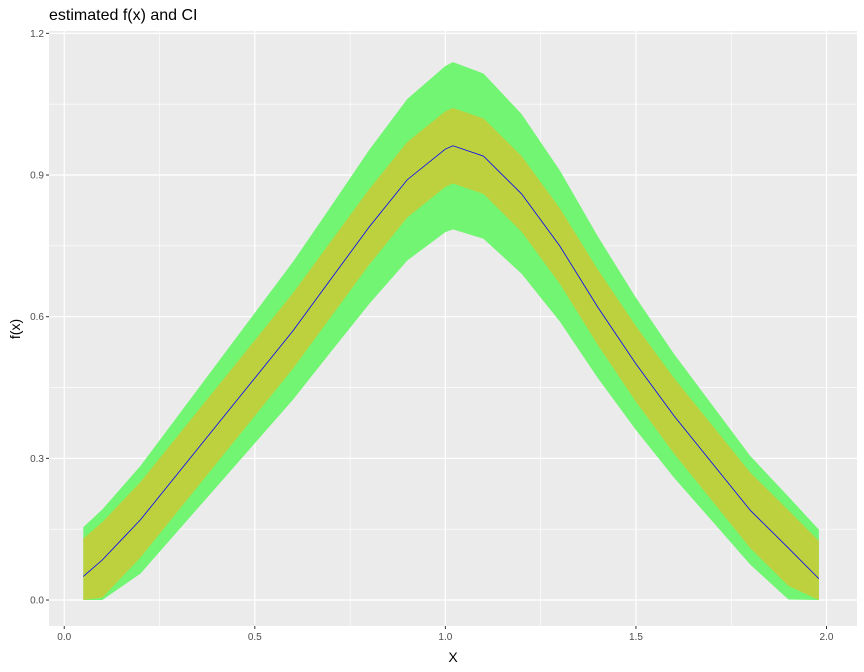 The height and width of the screenshot is (672, 864). I want to click on x-tick-label: 1.5, so click(636, 637).